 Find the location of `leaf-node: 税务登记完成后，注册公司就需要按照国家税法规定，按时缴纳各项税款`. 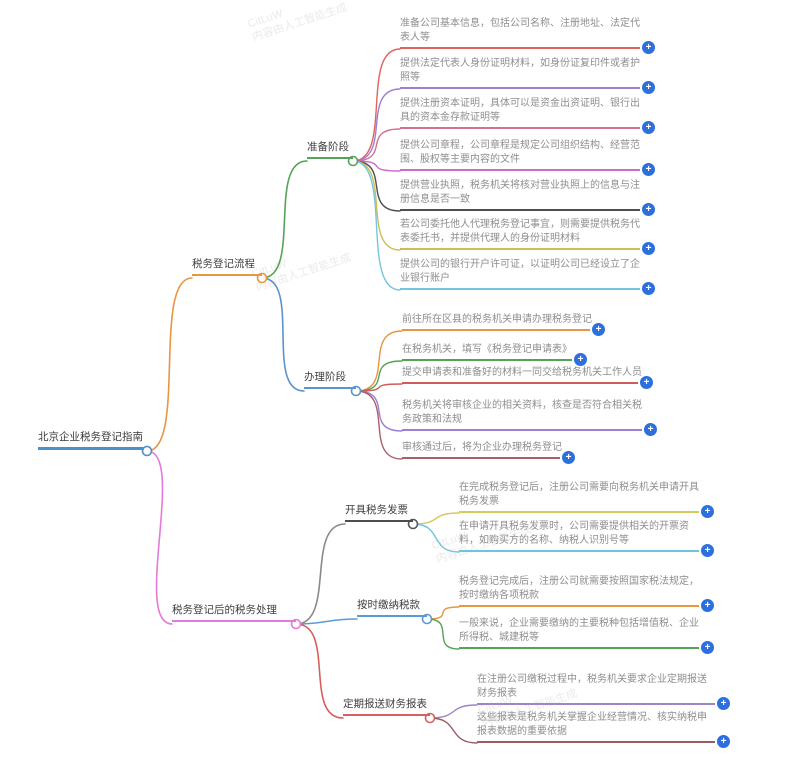

leaf-node: 税务登记完成后，注册公司就需要按照国家税法规定，按时缴纳各项税款 is located at coordinates (579, 590).